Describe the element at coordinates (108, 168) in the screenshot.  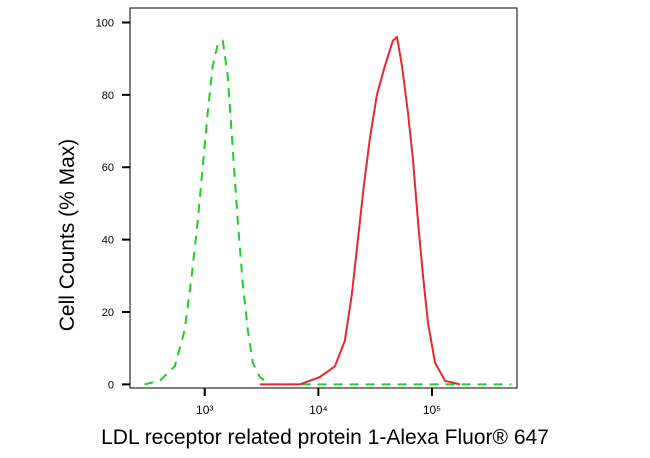
I see `y-tick-label: 60` at that location.